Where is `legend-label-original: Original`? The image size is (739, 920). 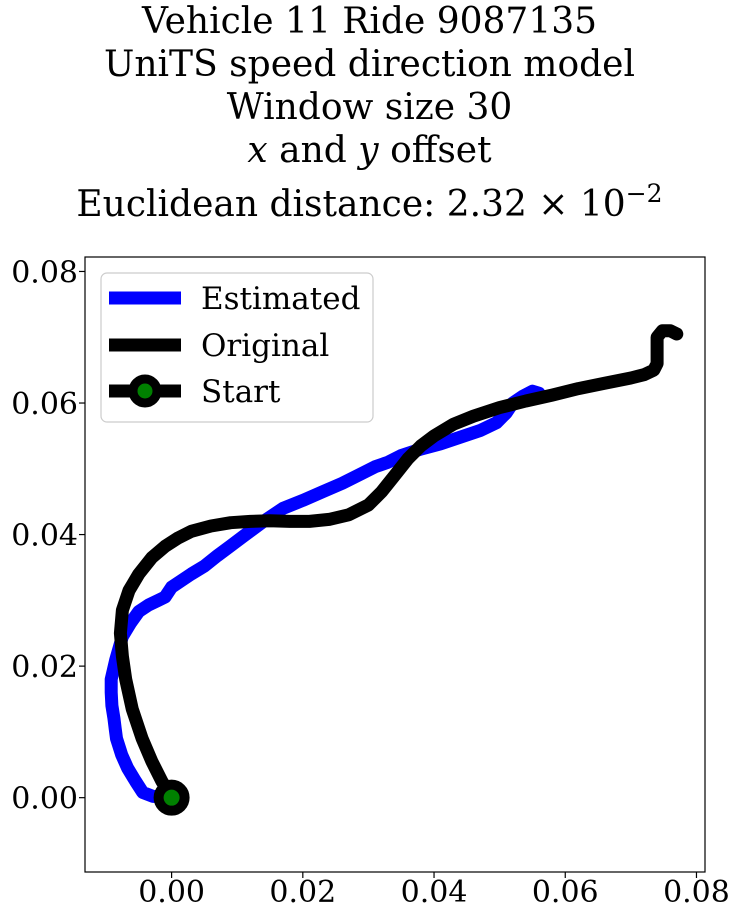 legend-label-original: Original is located at coordinates (265, 346).